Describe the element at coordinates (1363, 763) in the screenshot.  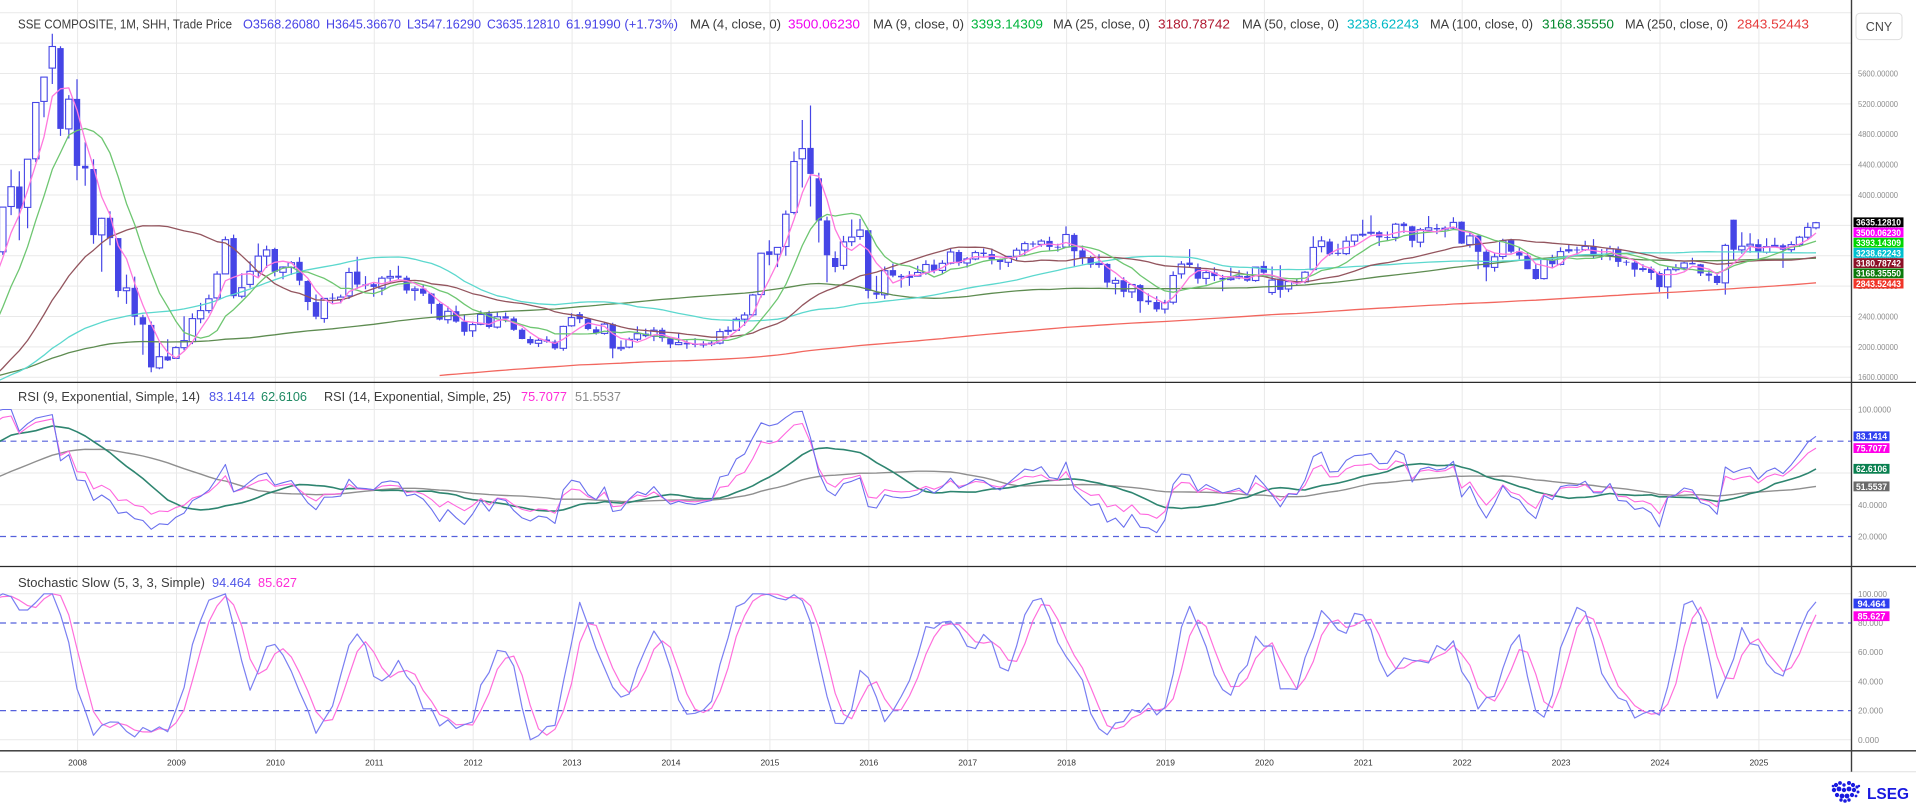
I see `svg-text: 2021` at that location.